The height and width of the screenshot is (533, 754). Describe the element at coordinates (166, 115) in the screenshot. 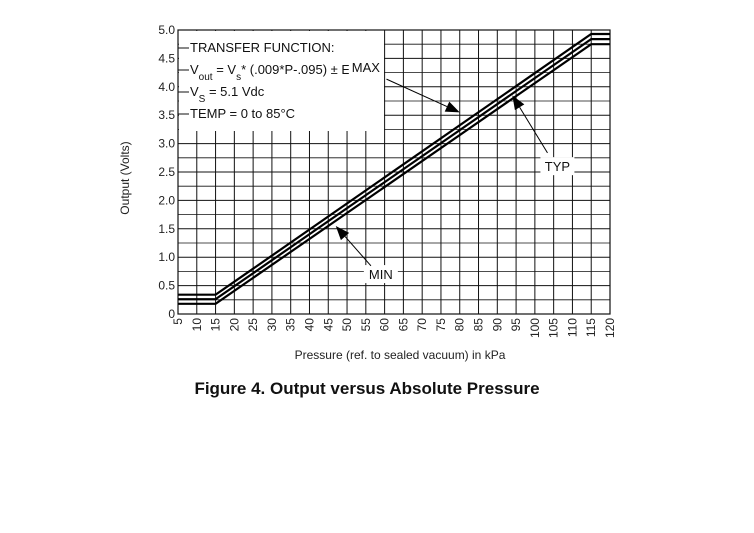

I see `y-tick-label: 3.5` at that location.